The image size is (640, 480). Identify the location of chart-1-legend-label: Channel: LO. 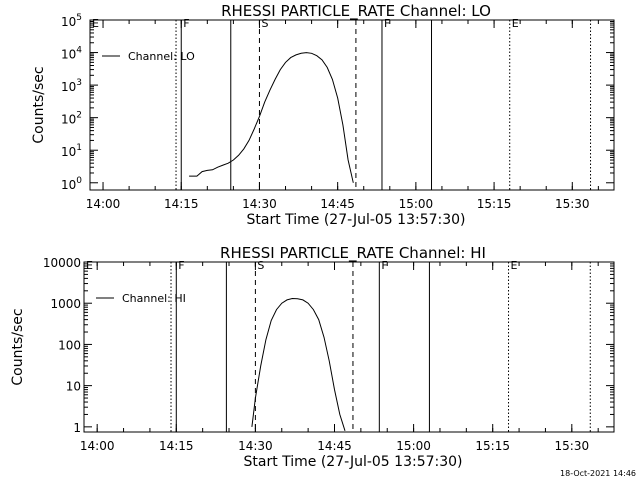
(161, 56).